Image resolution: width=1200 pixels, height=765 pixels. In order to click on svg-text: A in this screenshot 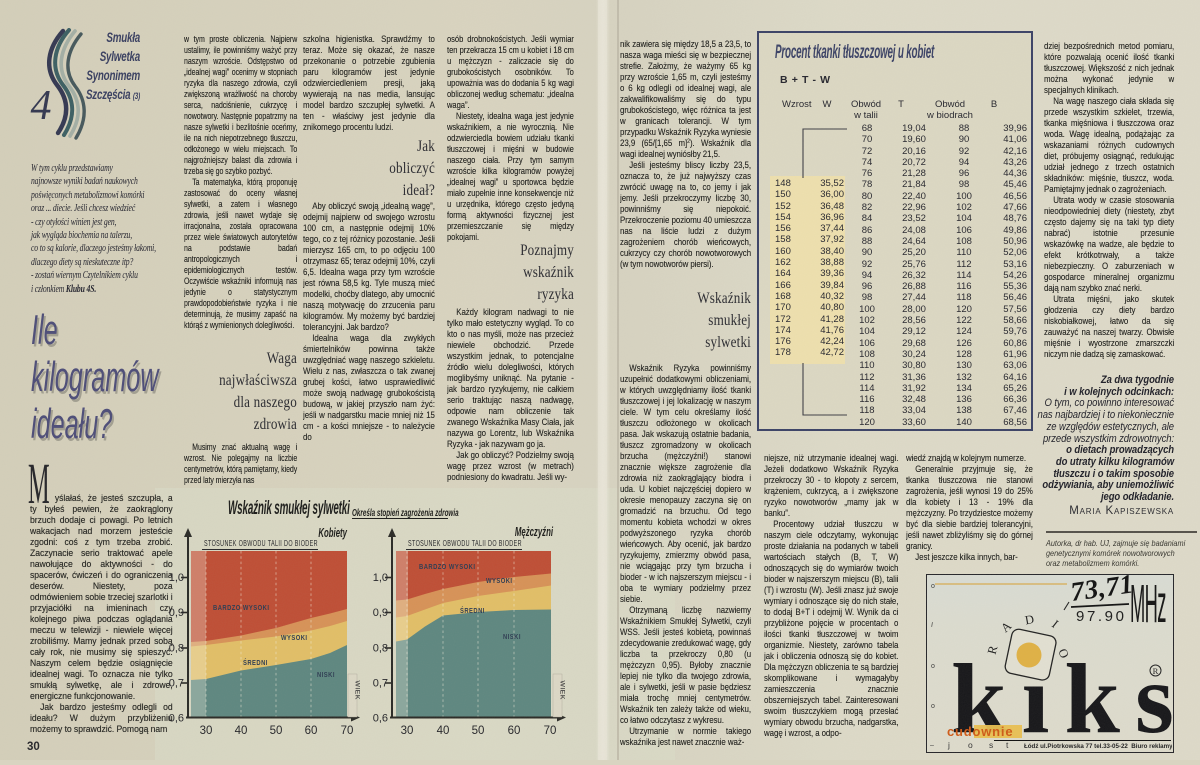, I will do `click(1006, 627)`.